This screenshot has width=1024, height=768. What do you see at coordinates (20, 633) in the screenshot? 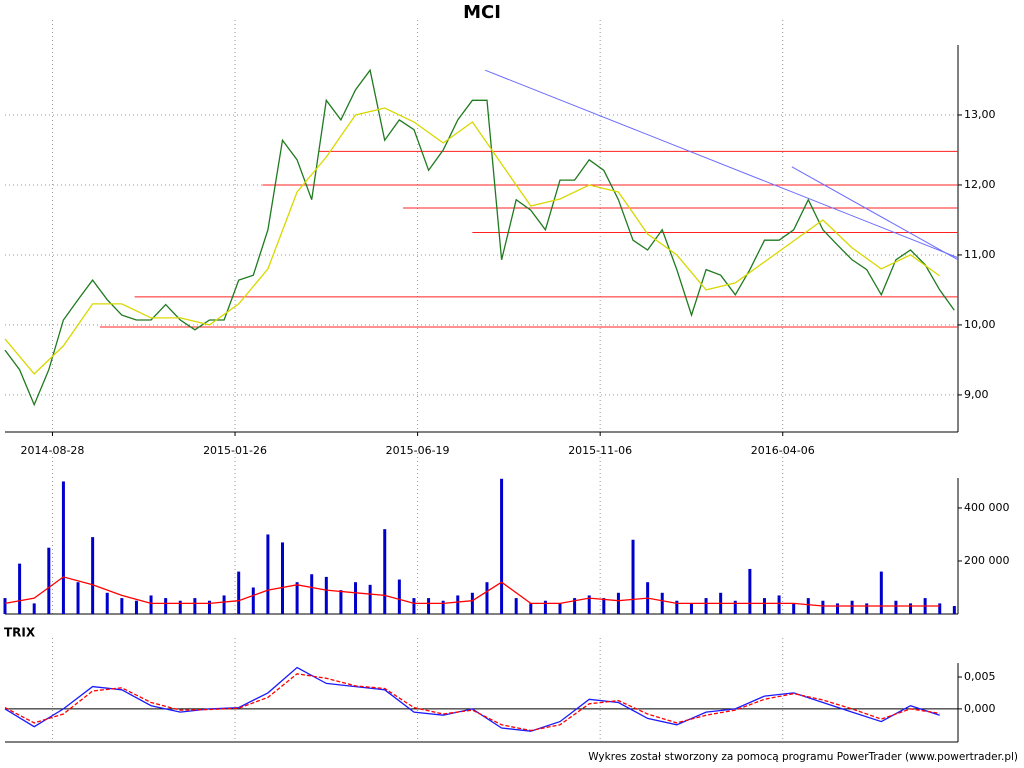
I see `indicator-title: TRIX` at bounding box center [20, 633].